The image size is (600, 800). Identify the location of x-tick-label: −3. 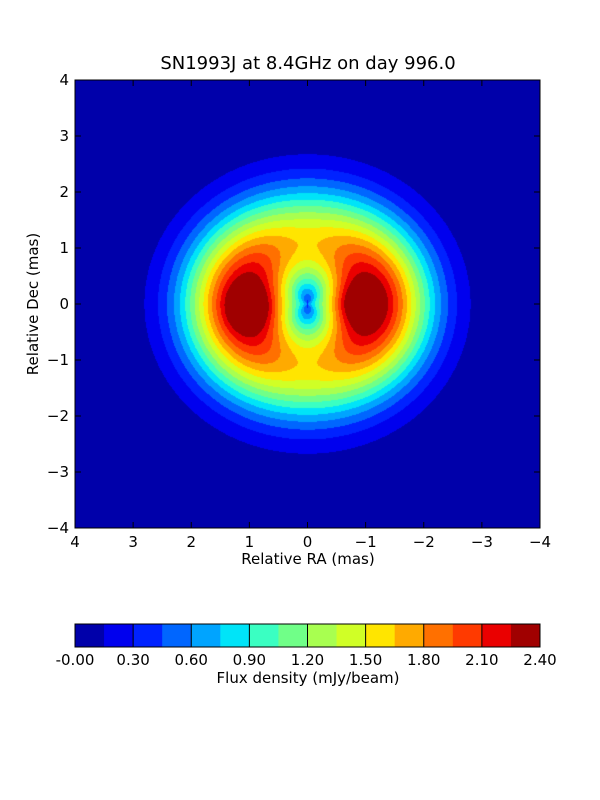
(482, 542).